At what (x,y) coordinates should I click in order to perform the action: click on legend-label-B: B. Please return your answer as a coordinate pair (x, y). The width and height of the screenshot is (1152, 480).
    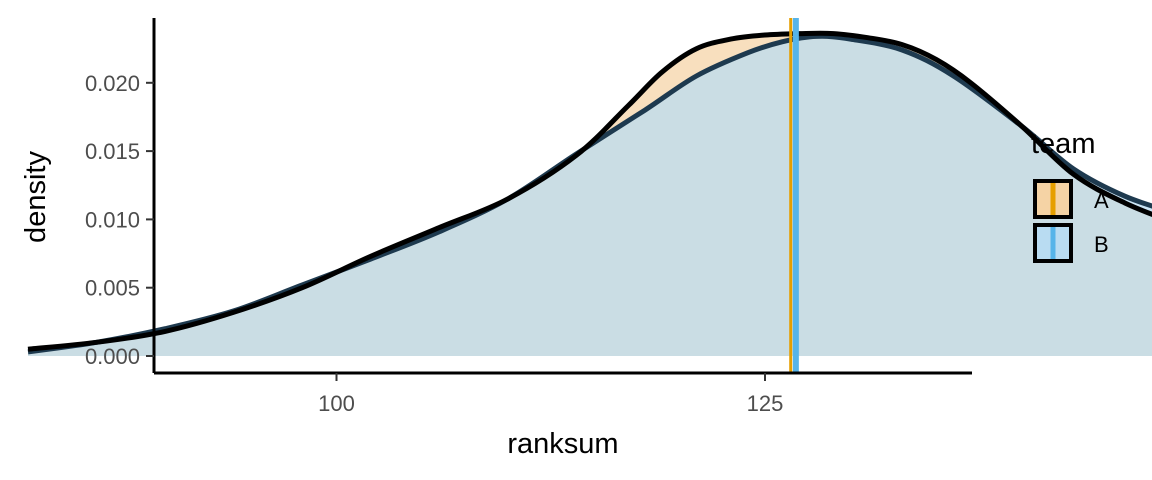
    Looking at the image, I should click on (1101, 244).